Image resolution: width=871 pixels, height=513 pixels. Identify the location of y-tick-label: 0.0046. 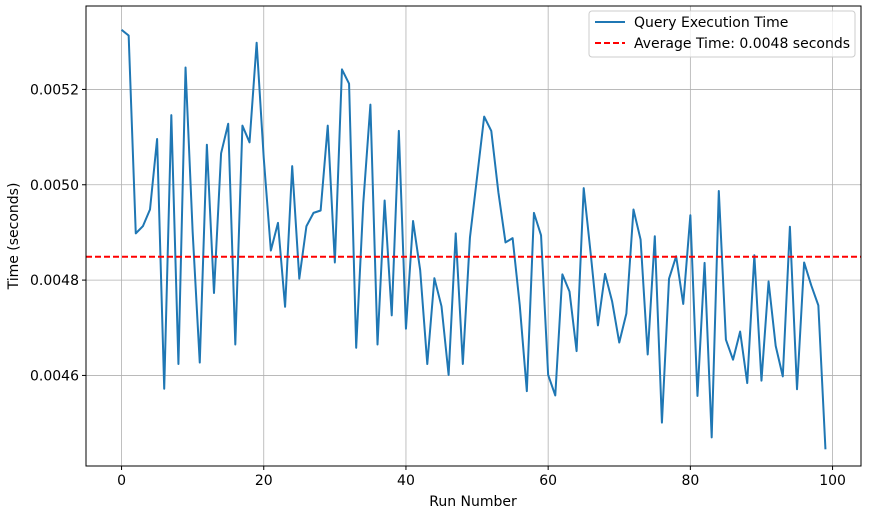
(54, 376).